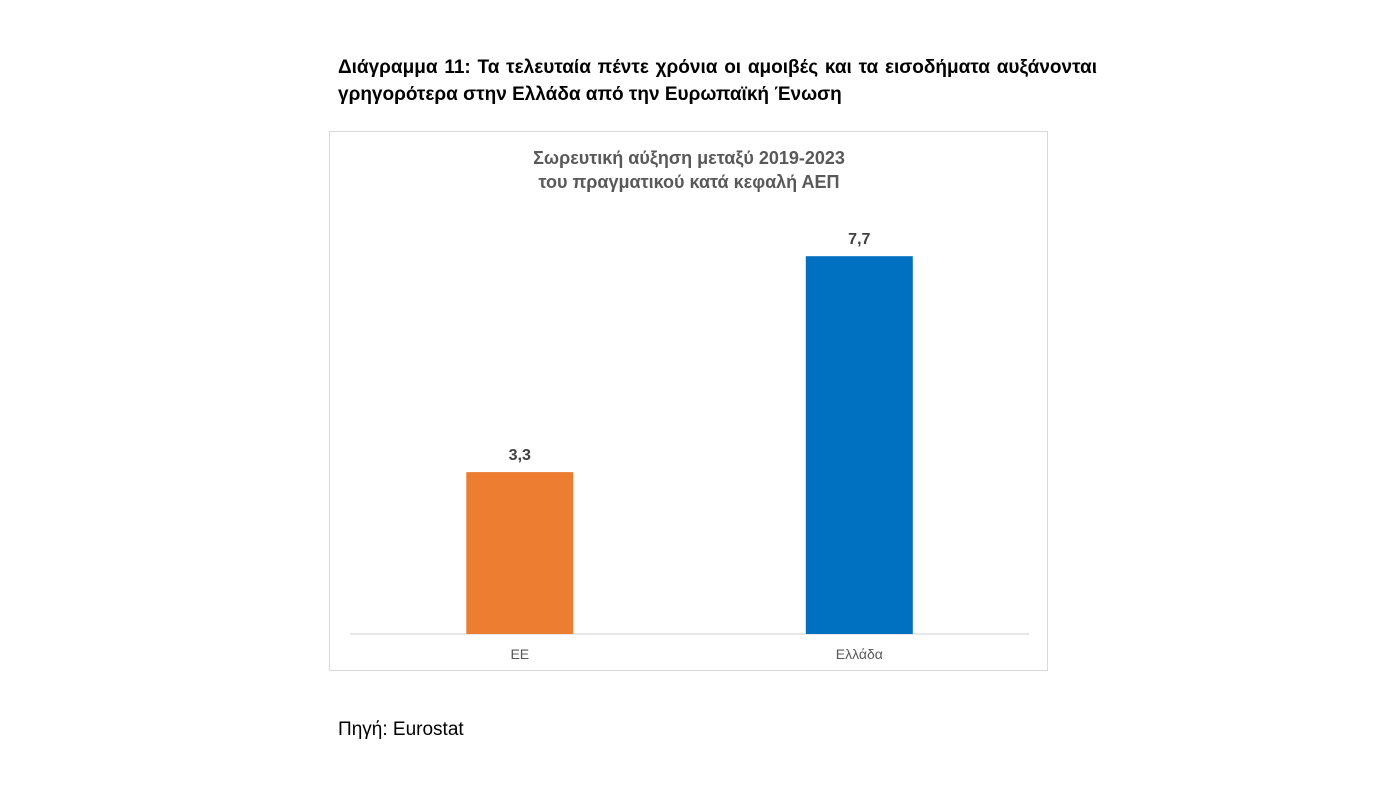 The image size is (1390, 800). I want to click on bar-2-category-label: Ελλάδα, so click(859, 654).